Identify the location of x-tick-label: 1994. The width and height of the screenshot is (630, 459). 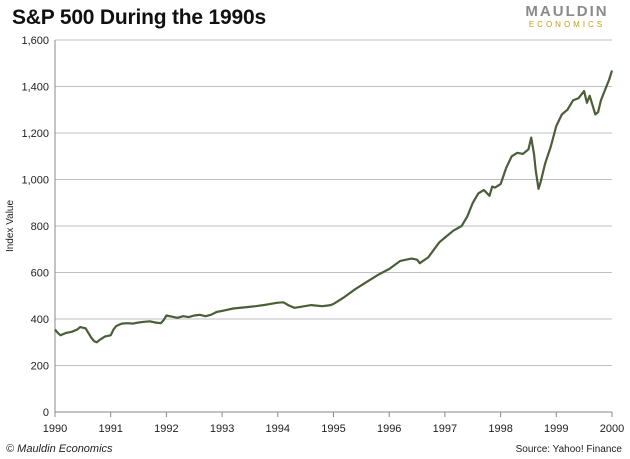
(278, 429).